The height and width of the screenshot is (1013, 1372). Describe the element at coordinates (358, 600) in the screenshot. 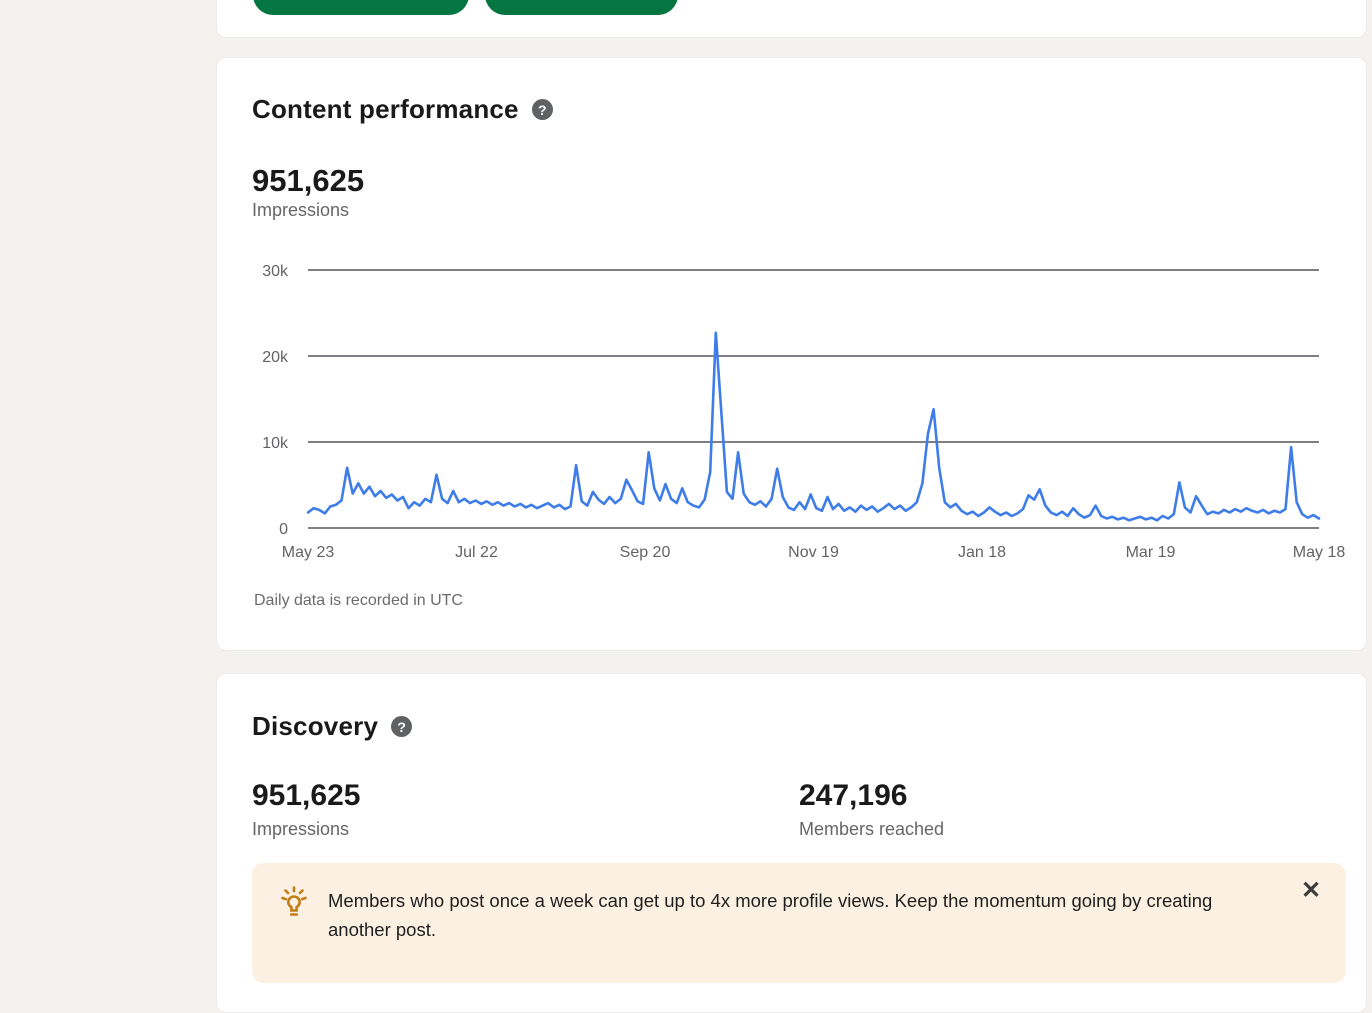

I see `chart-footnote: Daily data is recorded in UTC` at that location.